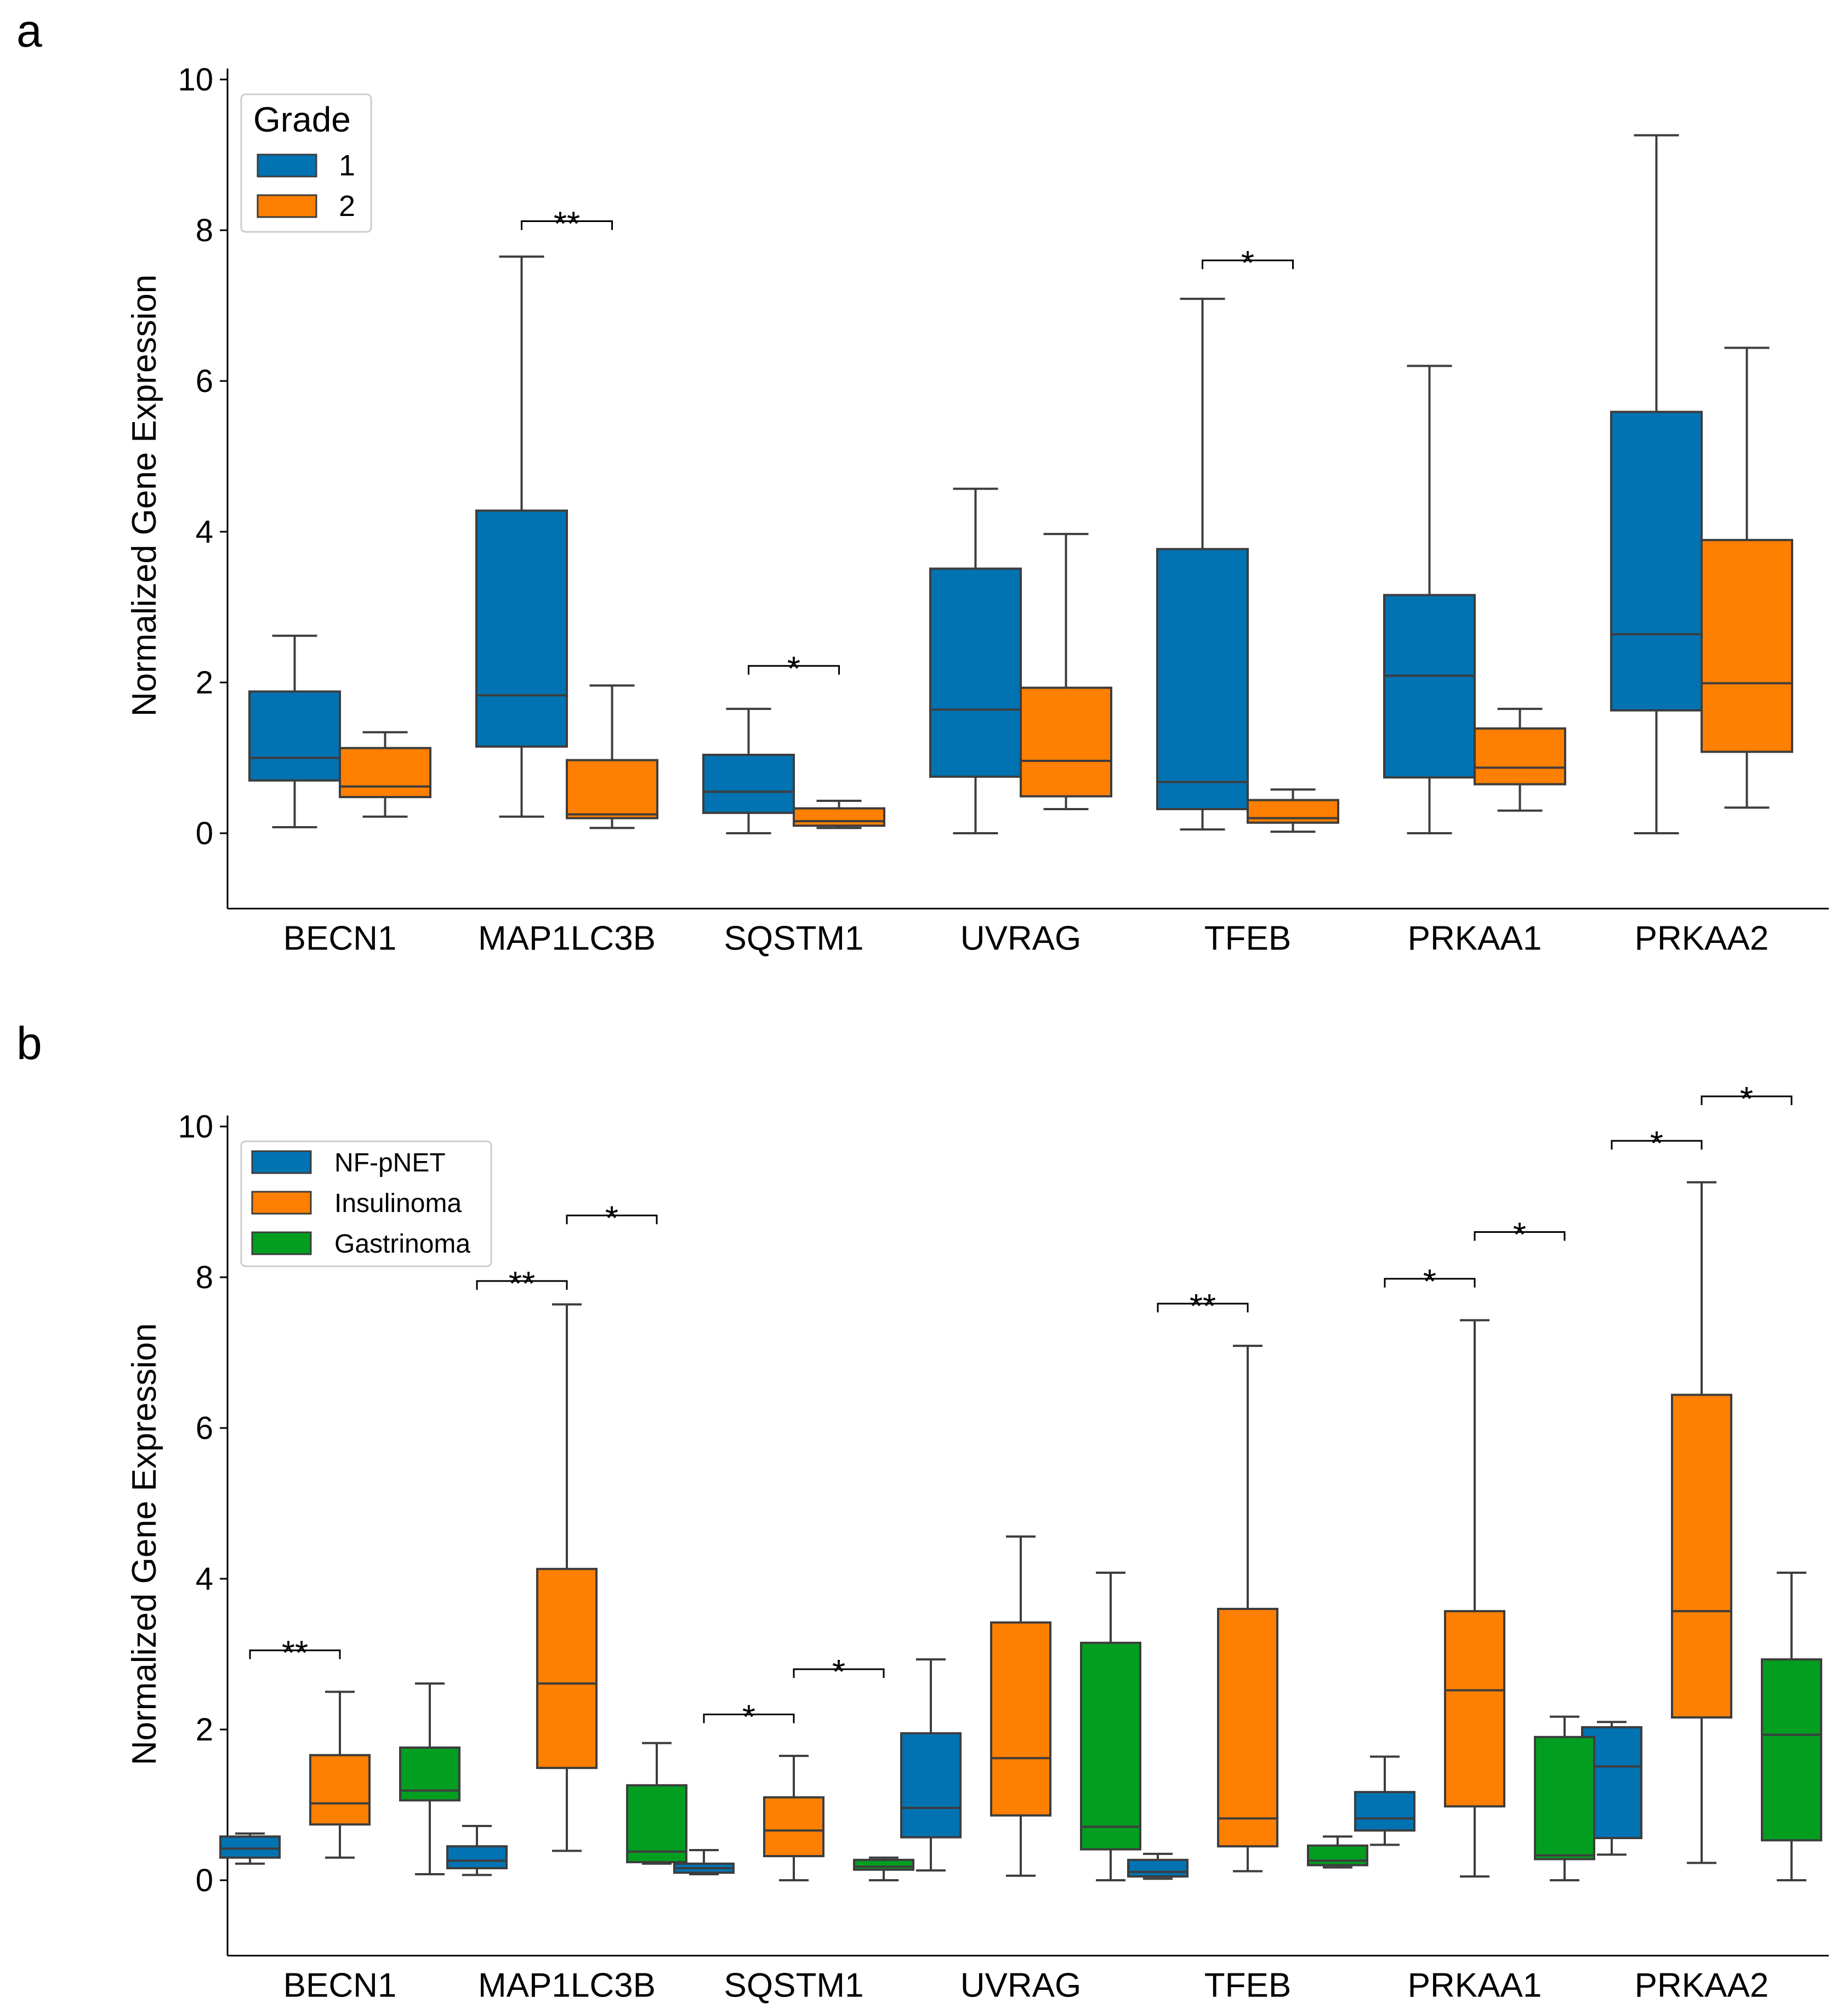  I want to click on panel-a-box-prkaa2-2-iqr, so click(1747, 646).